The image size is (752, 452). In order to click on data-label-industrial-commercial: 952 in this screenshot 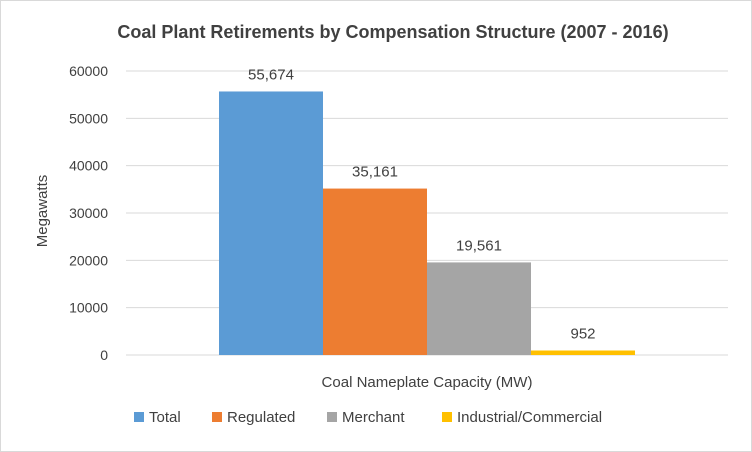, I will do `click(582, 333)`.